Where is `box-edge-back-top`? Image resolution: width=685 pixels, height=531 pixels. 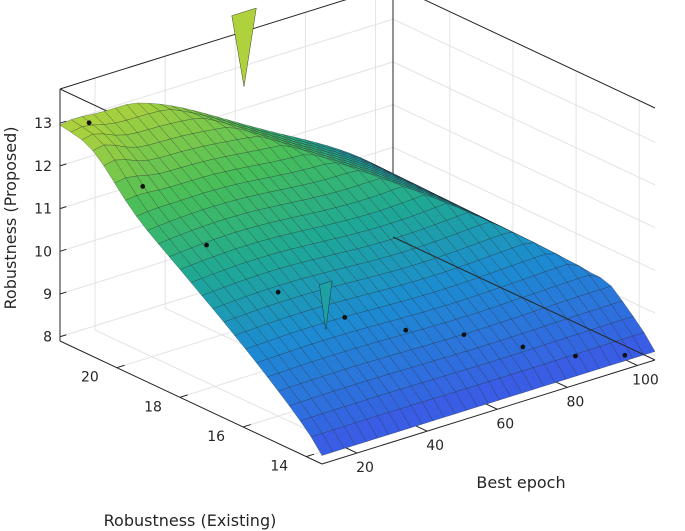 box-edge-back-top is located at coordinates (203, 45).